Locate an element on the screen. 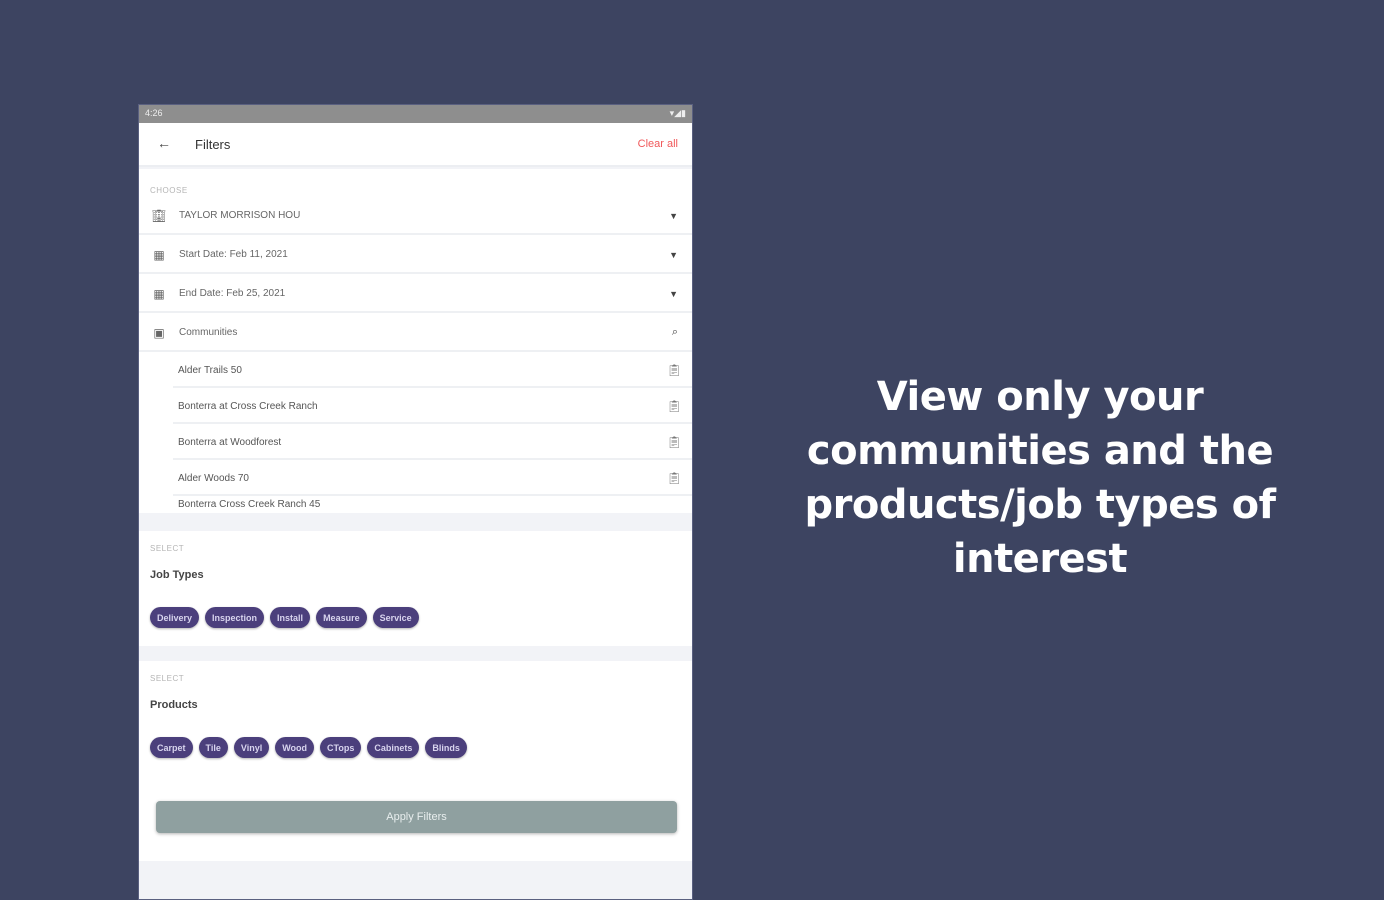  chip-tile: Tile is located at coordinates (213, 747).